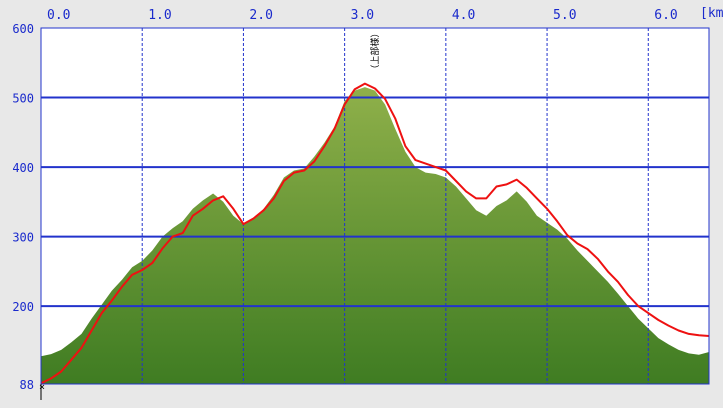 The height and width of the screenshot is (408, 723). I want to click on x-tick-label-1: 1.0, so click(159, 15).